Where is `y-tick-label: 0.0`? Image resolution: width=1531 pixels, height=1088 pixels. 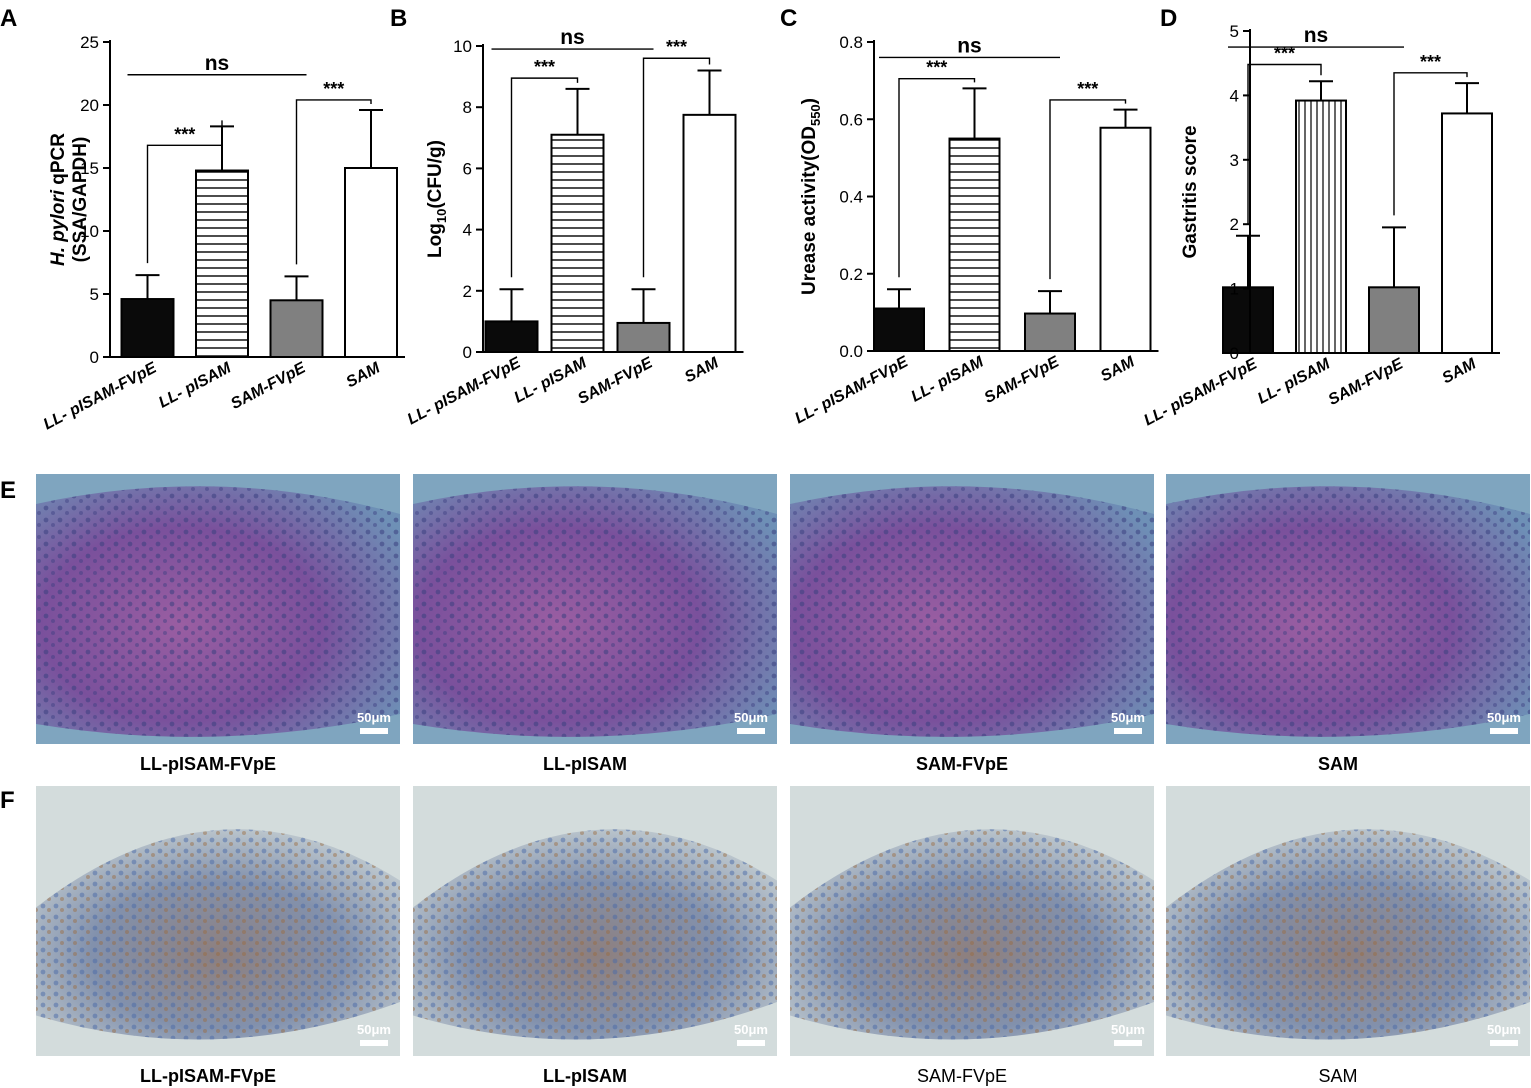
y-tick-label: 0.0 is located at coordinates (851, 351).